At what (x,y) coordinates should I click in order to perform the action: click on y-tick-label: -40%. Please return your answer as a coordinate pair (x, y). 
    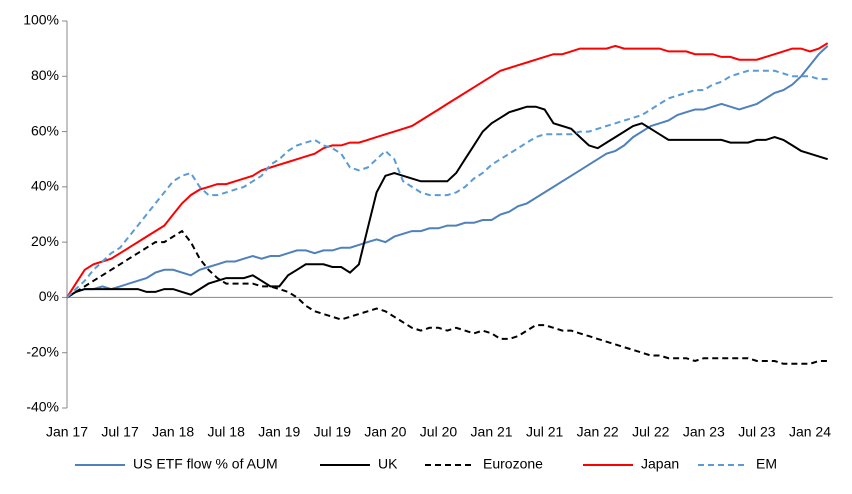
    Looking at the image, I should click on (42, 407).